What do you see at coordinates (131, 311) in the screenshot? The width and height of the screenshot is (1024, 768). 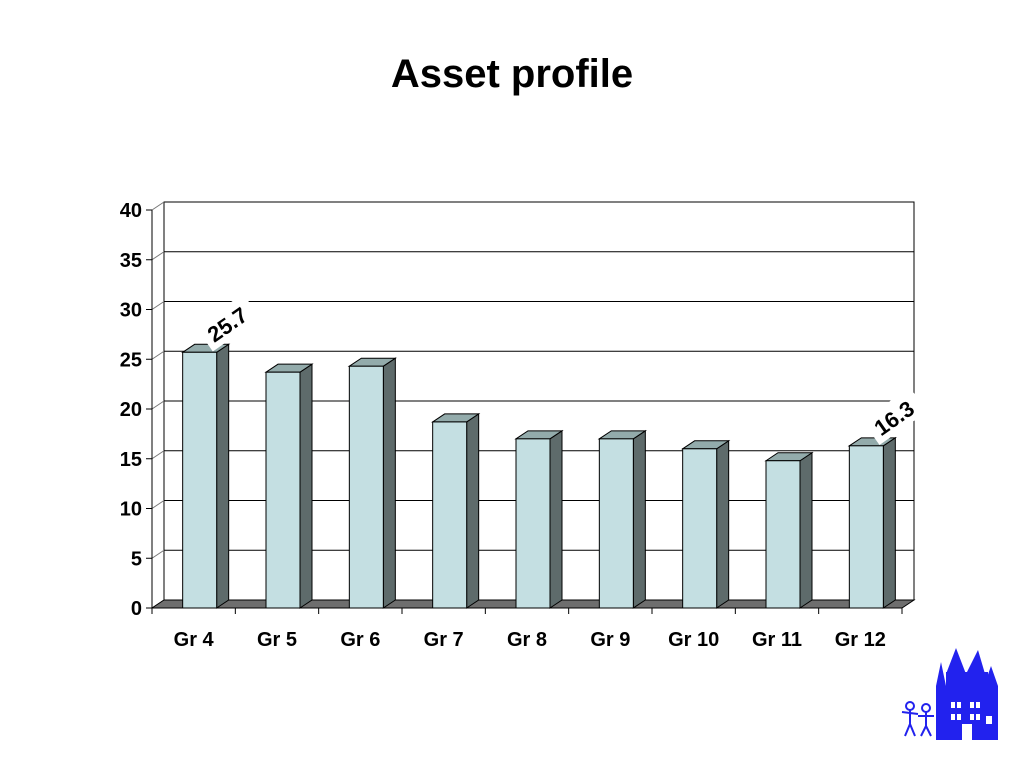 I see `y-tick-label: 30` at bounding box center [131, 311].